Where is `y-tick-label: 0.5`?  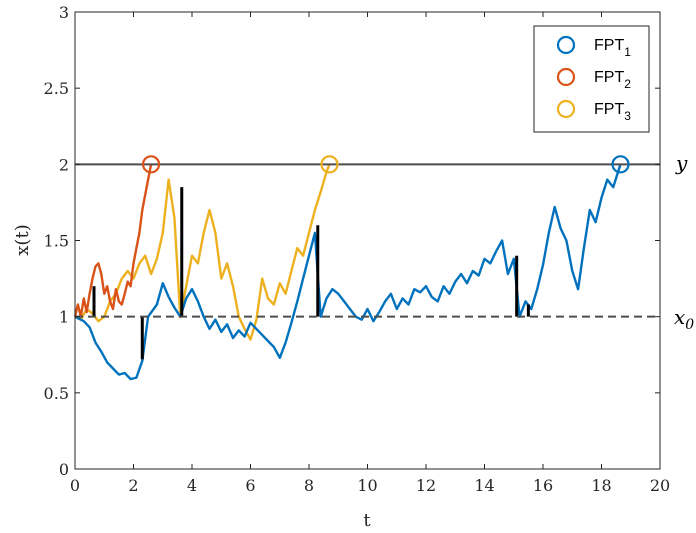
y-tick-label: 0.5 is located at coordinates (56, 393).